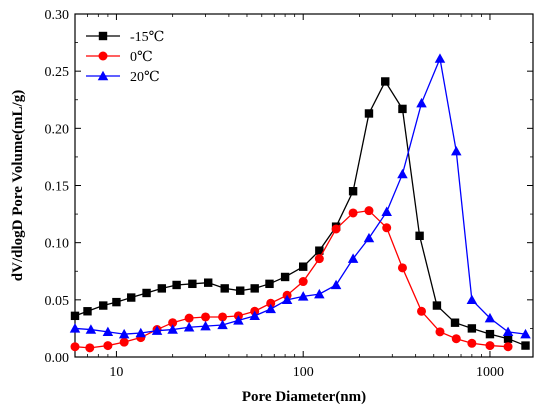 The height and width of the screenshot is (416, 550). Describe the element at coordinates (116, 372) in the screenshot. I see `x-tick-label: 10` at that location.